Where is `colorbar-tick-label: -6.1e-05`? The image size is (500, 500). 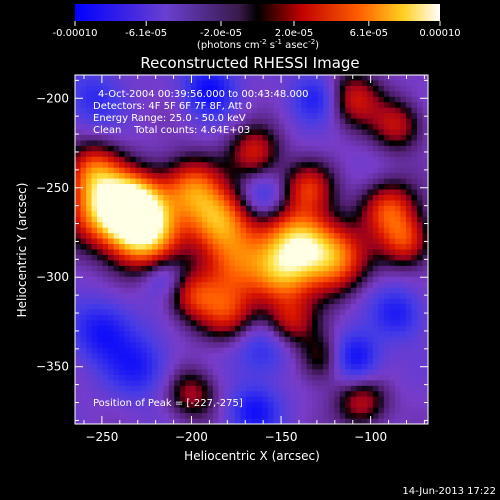 colorbar-tick-label: -6.1e-05 is located at coordinates (146, 33).